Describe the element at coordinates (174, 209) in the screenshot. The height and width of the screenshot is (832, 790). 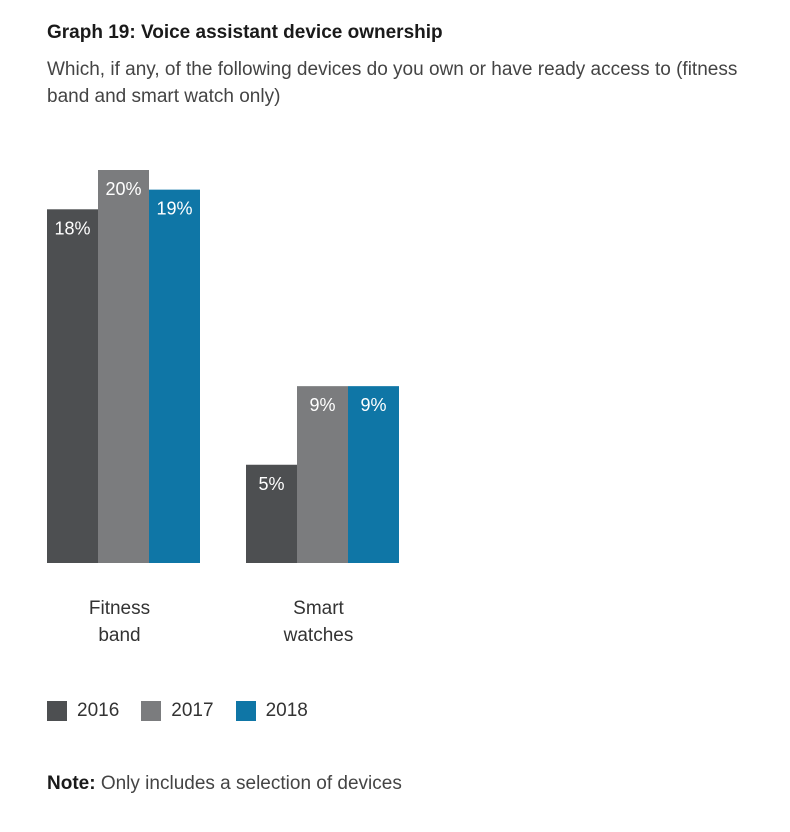
I see `data-label-2018-0: 19%` at that location.